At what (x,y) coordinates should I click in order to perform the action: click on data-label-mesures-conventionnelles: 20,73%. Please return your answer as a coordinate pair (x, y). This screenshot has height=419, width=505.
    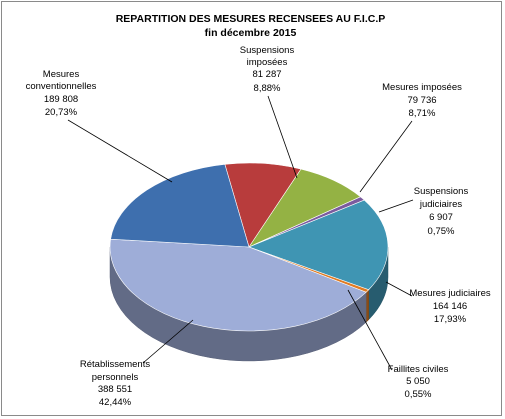
    Looking at the image, I should click on (61, 112).